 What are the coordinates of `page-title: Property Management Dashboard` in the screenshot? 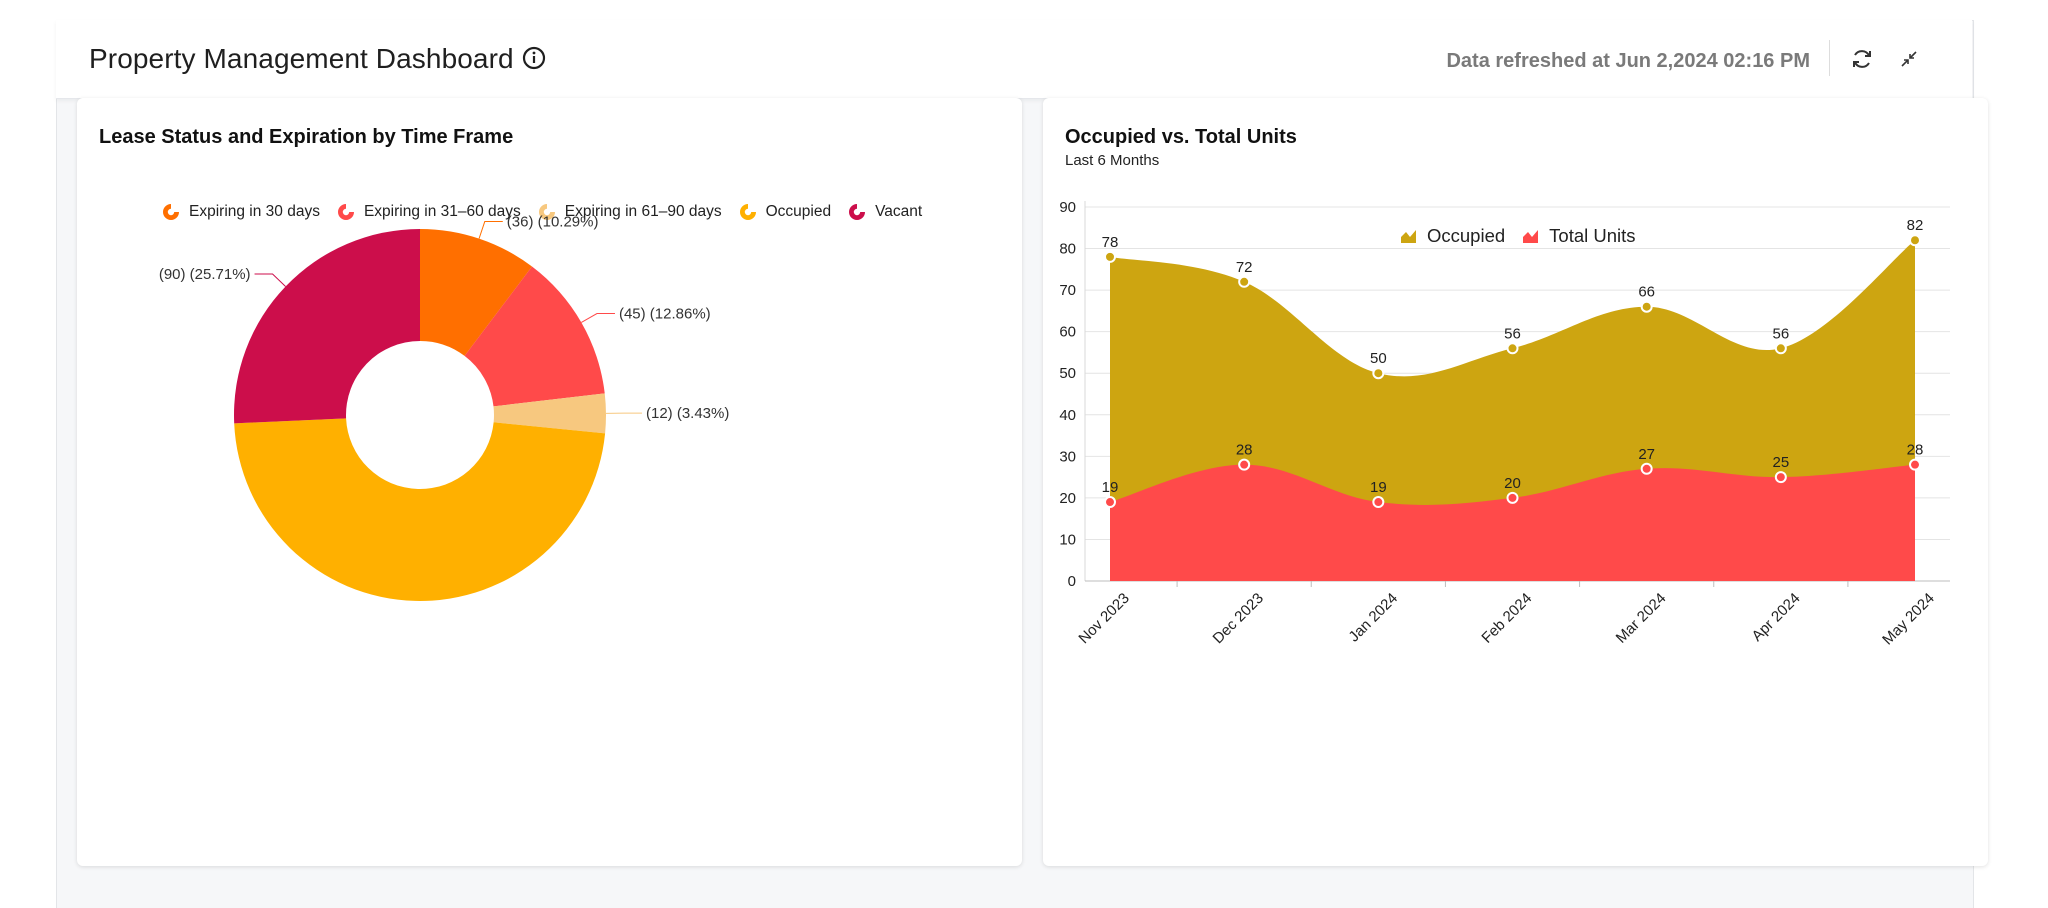 It's located at (301, 59).